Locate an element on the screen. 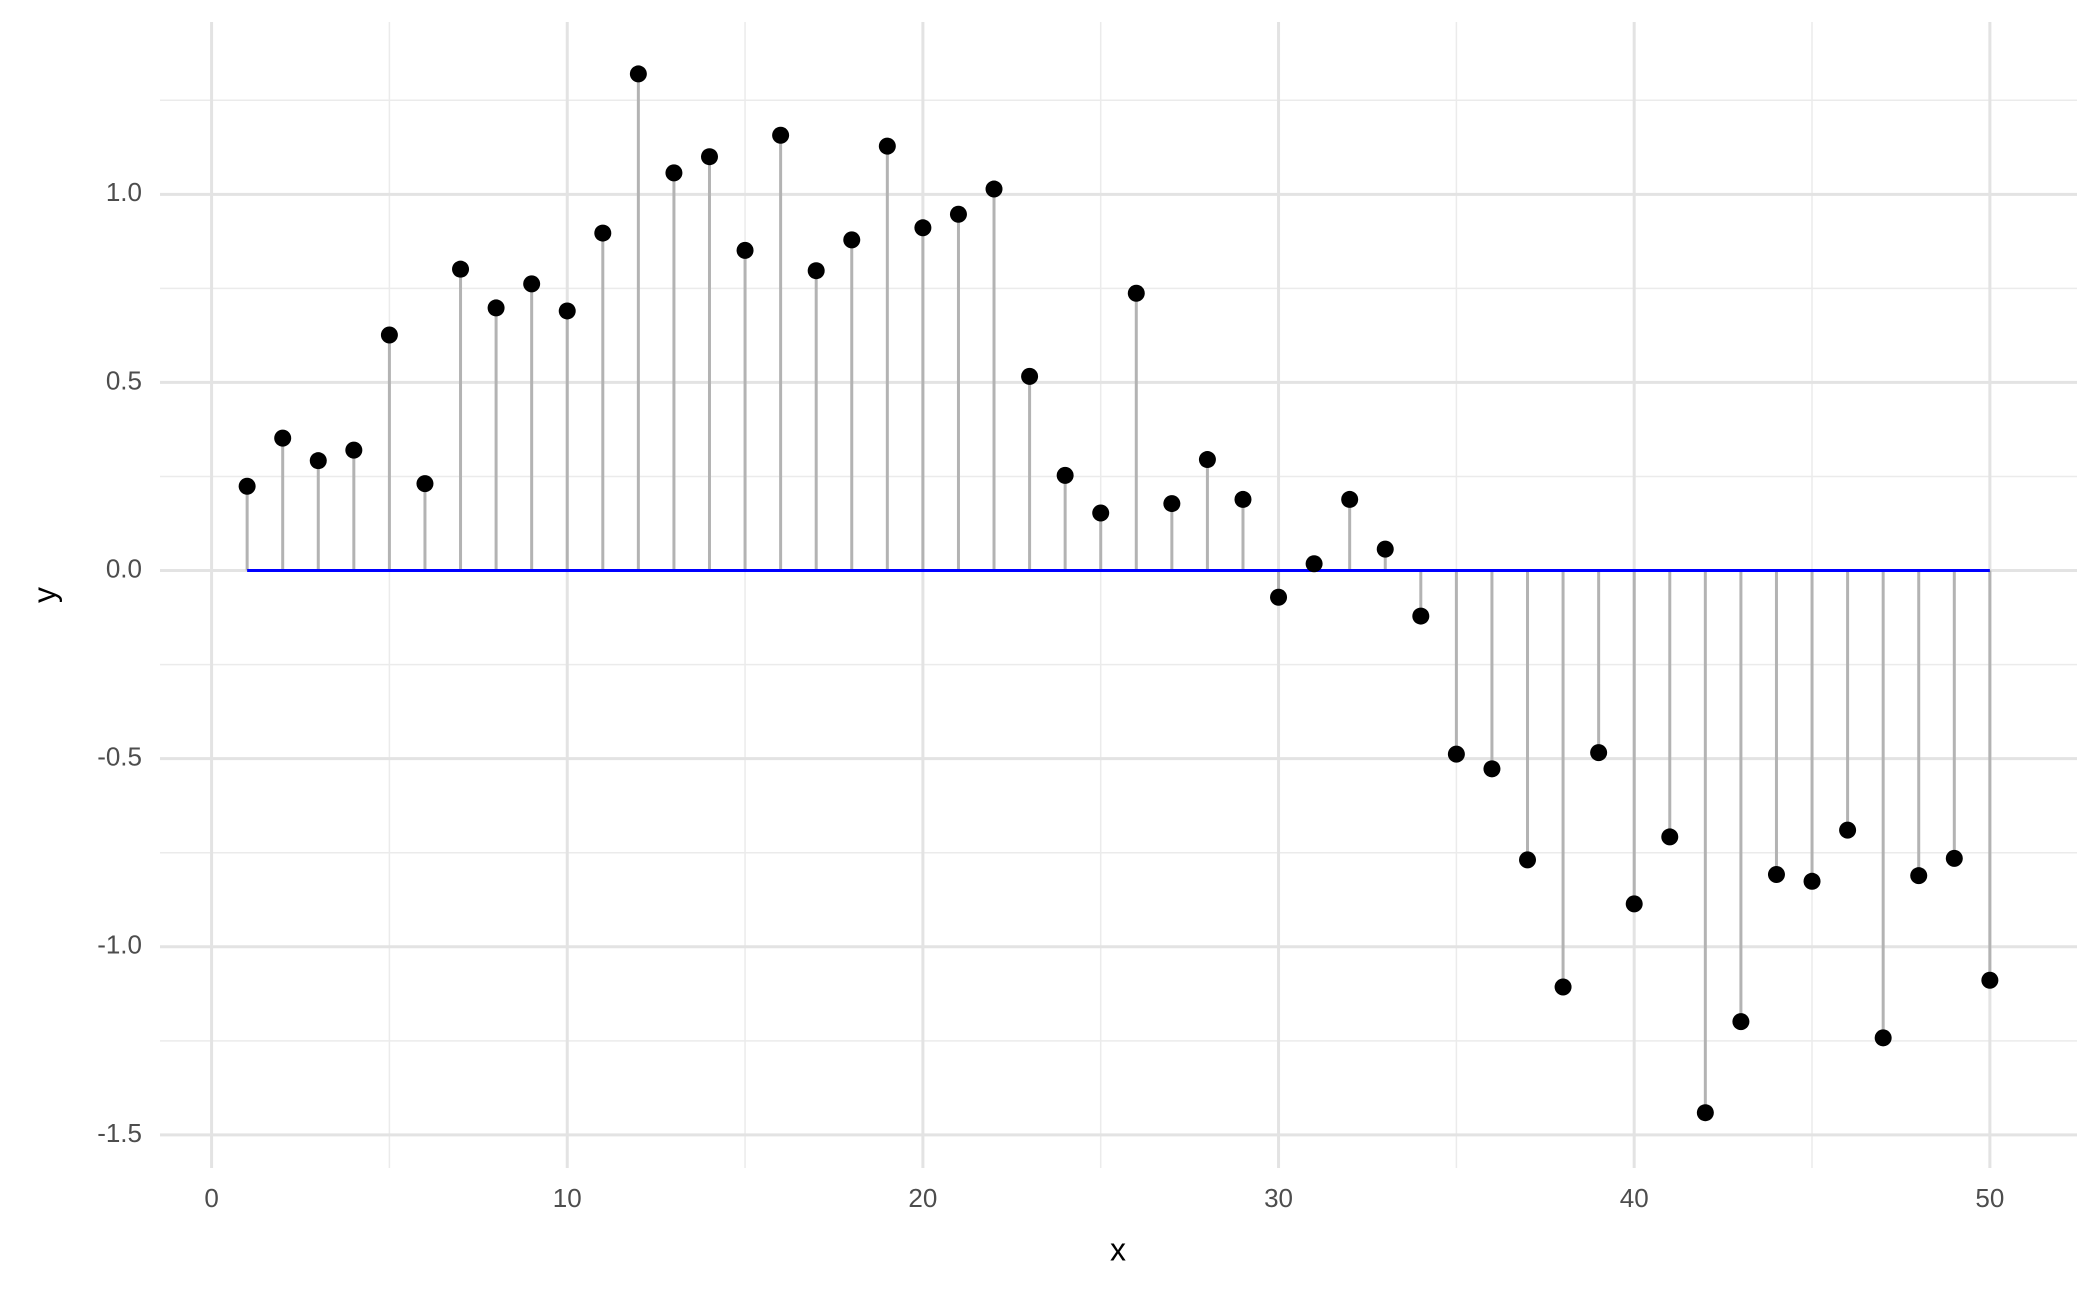  y-tick-label: -1.0 is located at coordinates (119, 945).